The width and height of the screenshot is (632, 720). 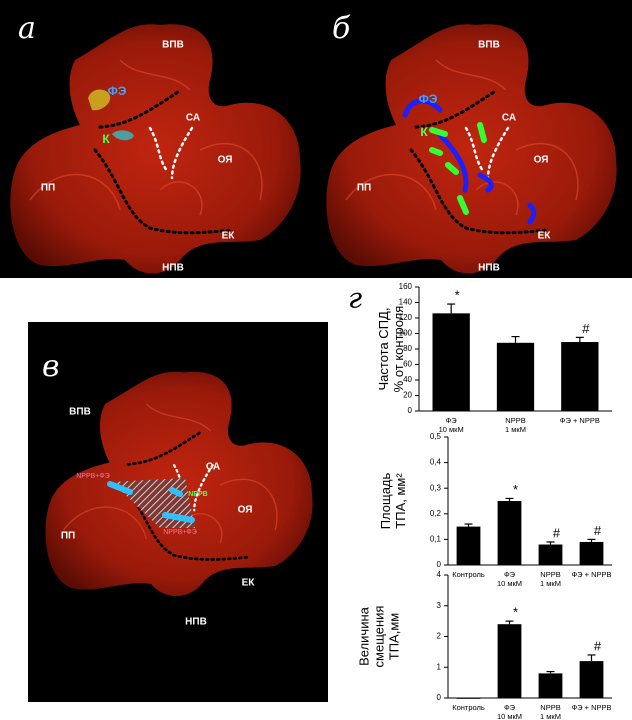 What do you see at coordinates (439, 636) in the screenshot?
I see `y-tick-label: 2` at bounding box center [439, 636].